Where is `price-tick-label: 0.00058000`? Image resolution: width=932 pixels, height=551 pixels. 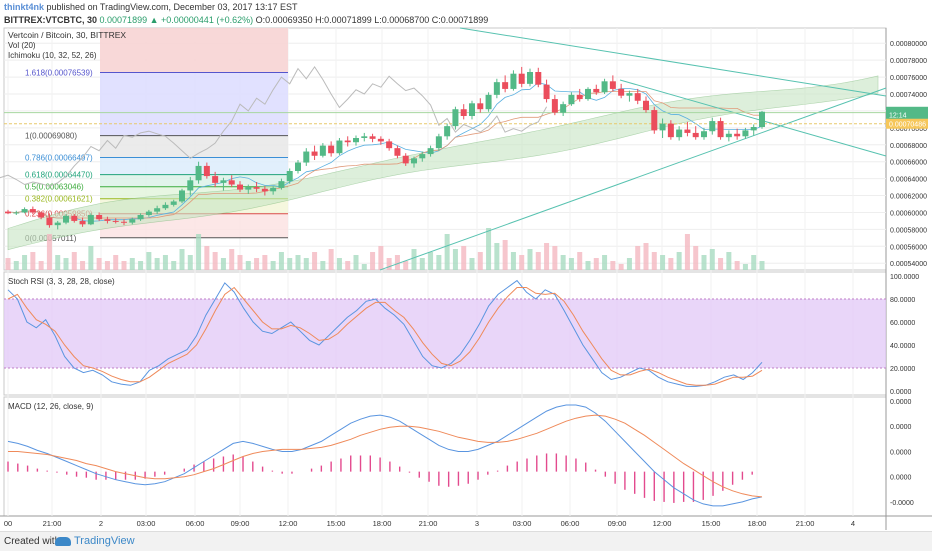
price-tick-label: 0.00058000 is located at coordinates (908, 230).